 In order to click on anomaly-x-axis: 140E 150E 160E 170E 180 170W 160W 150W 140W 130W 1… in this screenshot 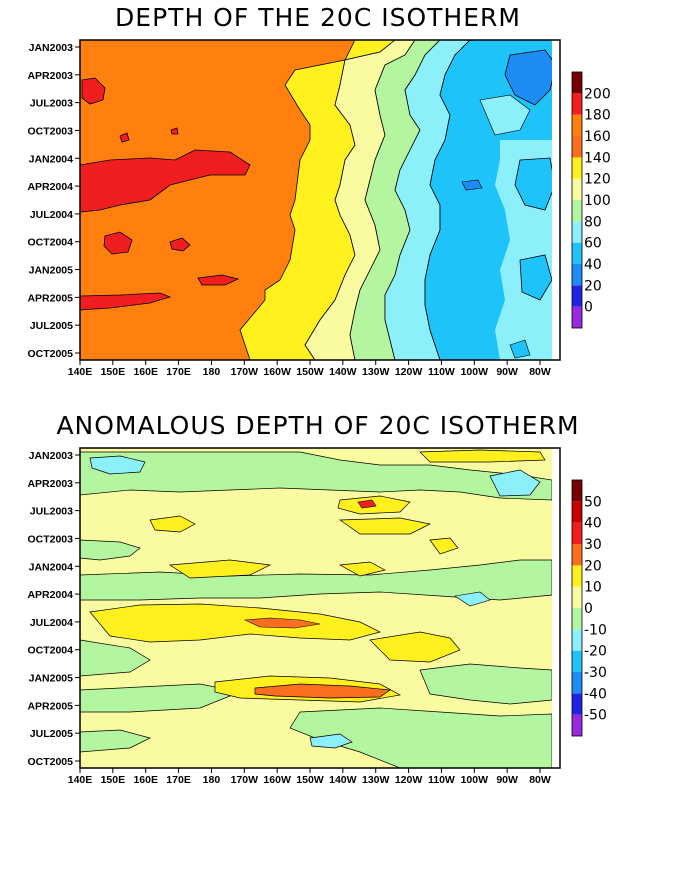, I will do `click(309, 777)`.